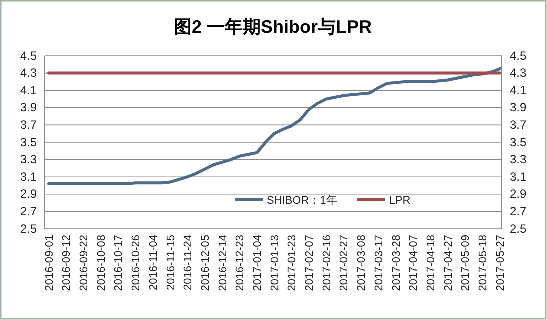 This screenshot has height=320, width=547. Describe the element at coordinates (50, 263) in the screenshot. I see `x-tick-label: 2016-09-01` at that location.